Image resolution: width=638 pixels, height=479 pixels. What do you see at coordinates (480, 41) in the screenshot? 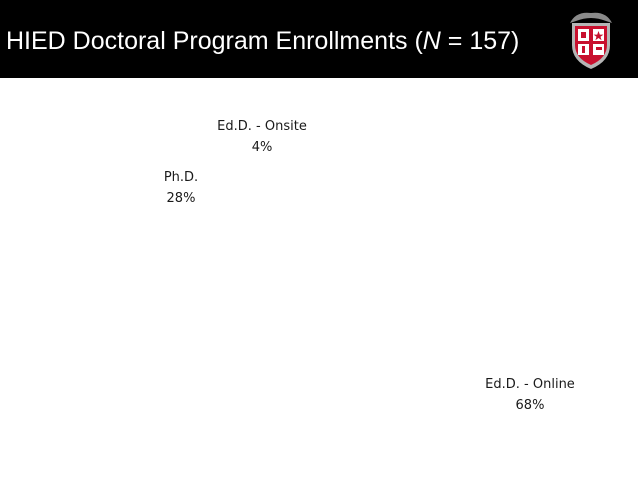
I see `chart-title-suffix: = 157)` at bounding box center [480, 41].